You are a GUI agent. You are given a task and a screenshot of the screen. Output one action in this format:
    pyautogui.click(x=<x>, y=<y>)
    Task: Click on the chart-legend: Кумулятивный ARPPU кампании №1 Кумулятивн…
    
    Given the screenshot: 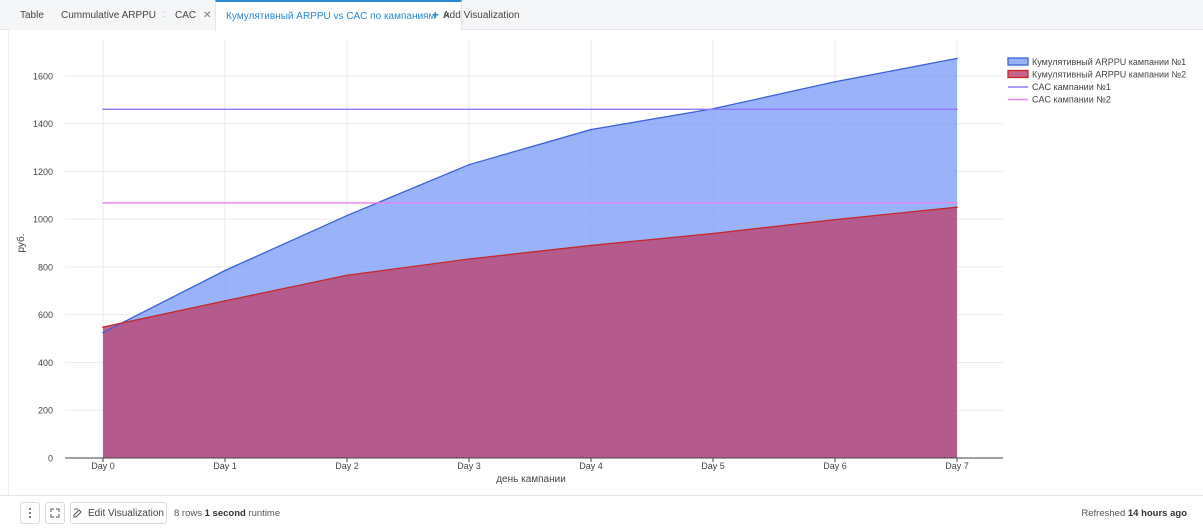 What is the action you would take?
    pyautogui.click(x=1096, y=81)
    